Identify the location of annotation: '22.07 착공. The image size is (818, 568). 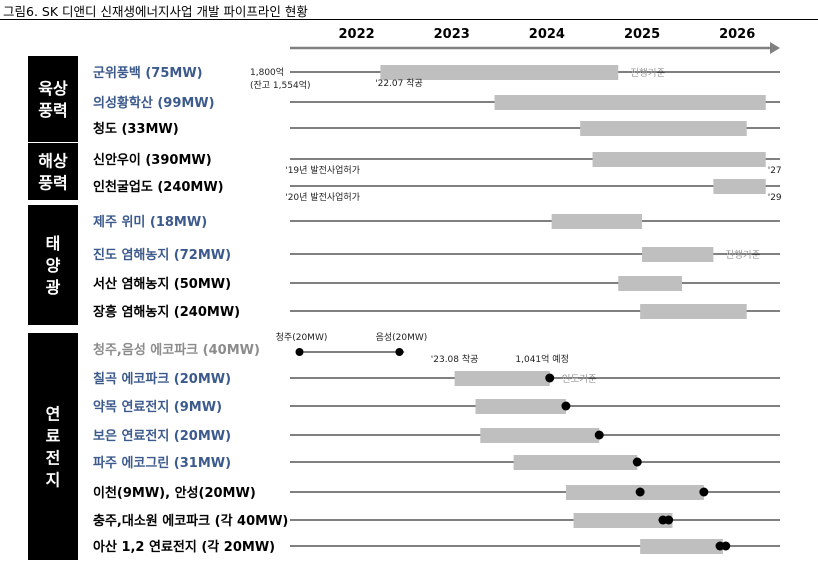
(399, 83).